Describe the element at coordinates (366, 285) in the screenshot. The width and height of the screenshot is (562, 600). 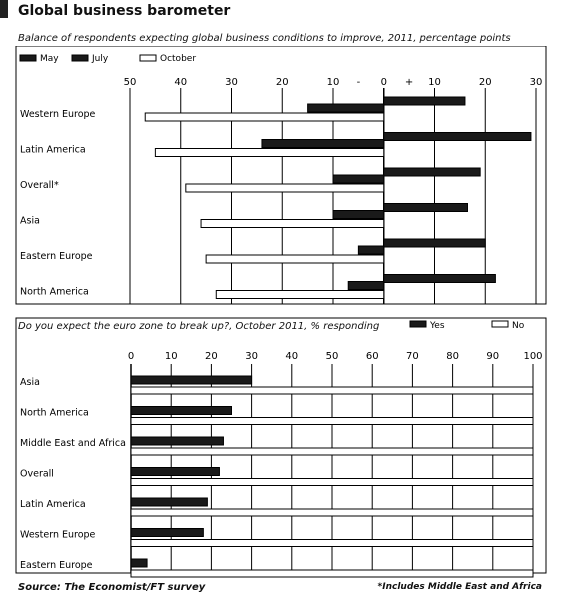
I see `bar-july-north-america` at that location.